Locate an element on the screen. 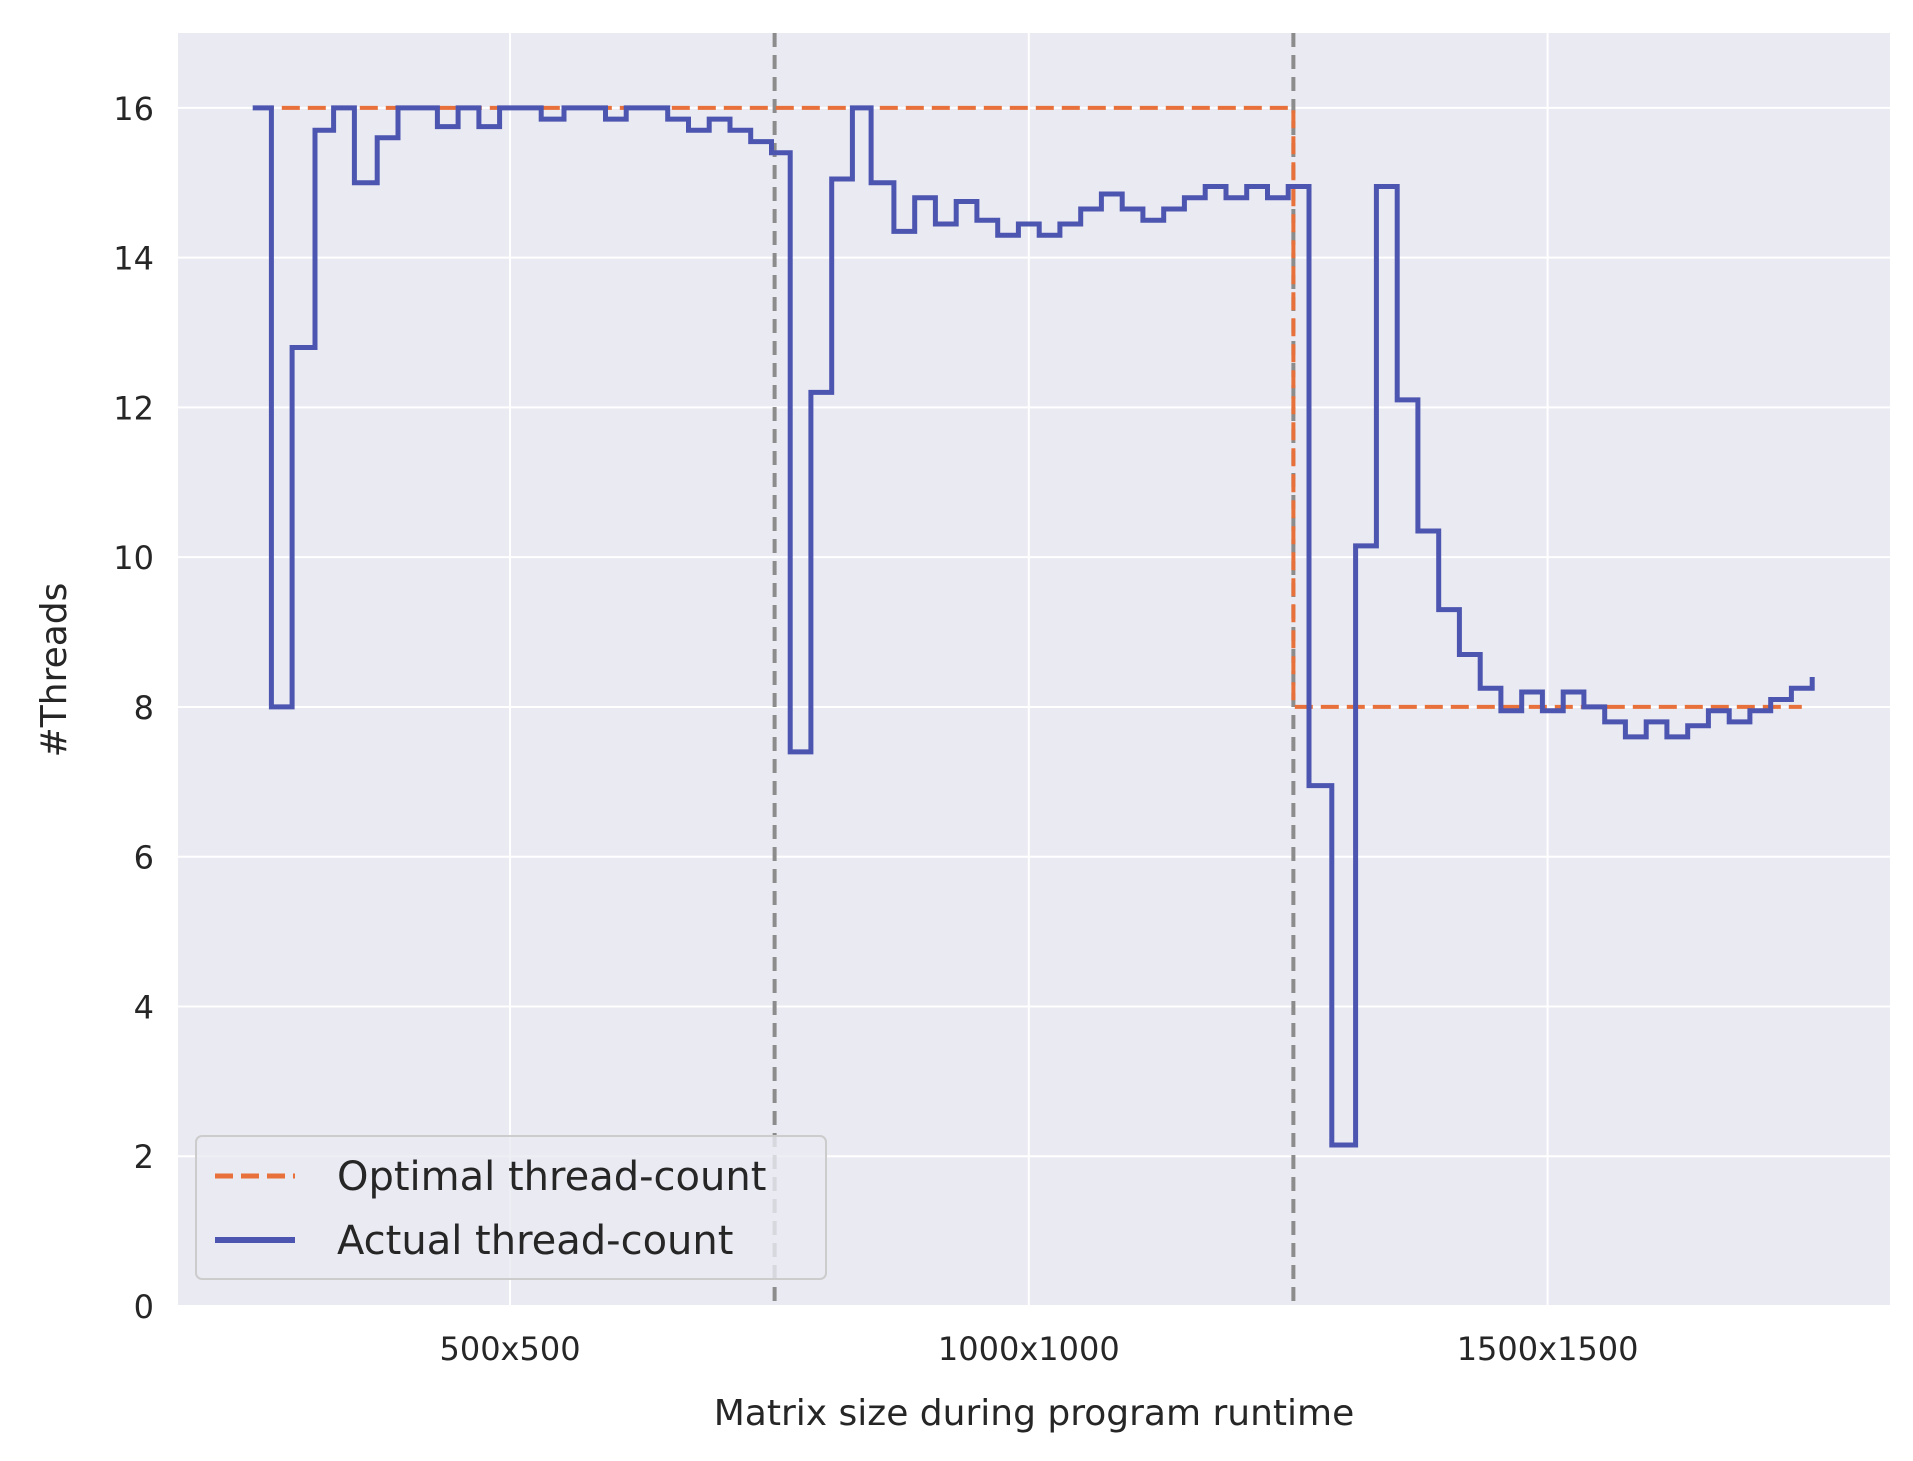 Image resolution: width=1913 pixels, height=1461 pixels. x-axis-label: Matrix size during program runtime is located at coordinates (1034, 1413).